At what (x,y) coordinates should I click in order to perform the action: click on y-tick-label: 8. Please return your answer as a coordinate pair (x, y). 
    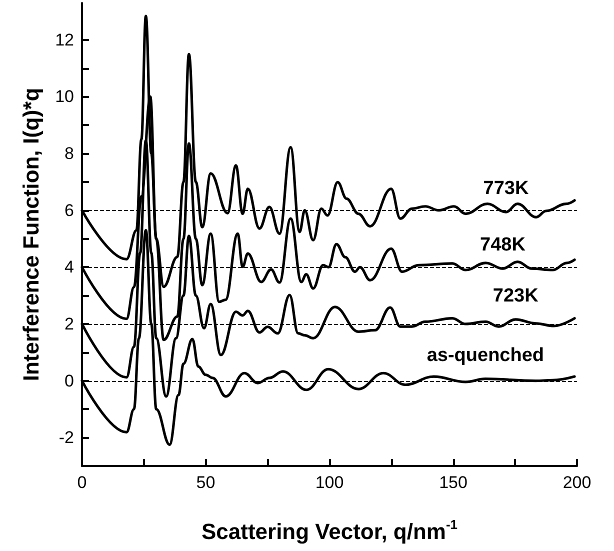
    Looking at the image, I should click on (69, 154).